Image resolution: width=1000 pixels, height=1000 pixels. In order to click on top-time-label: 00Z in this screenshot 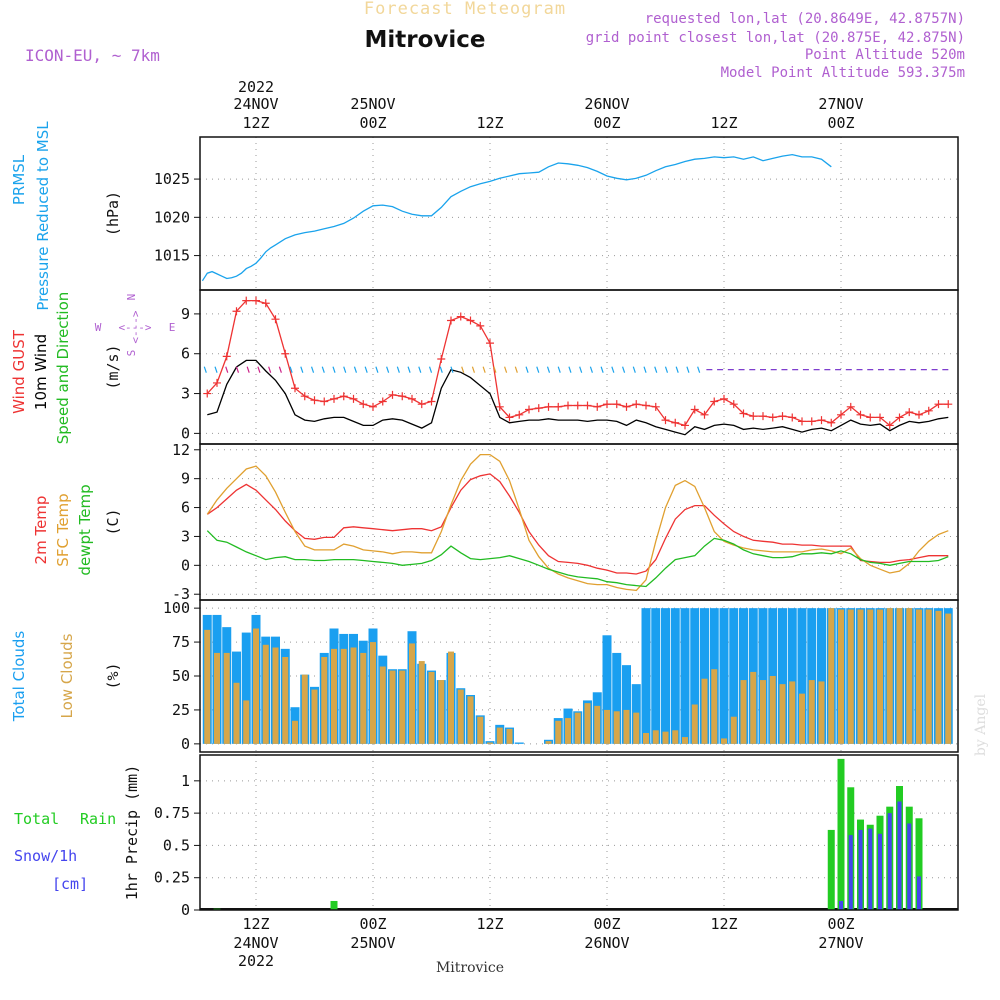, I will do `click(606, 123)`.